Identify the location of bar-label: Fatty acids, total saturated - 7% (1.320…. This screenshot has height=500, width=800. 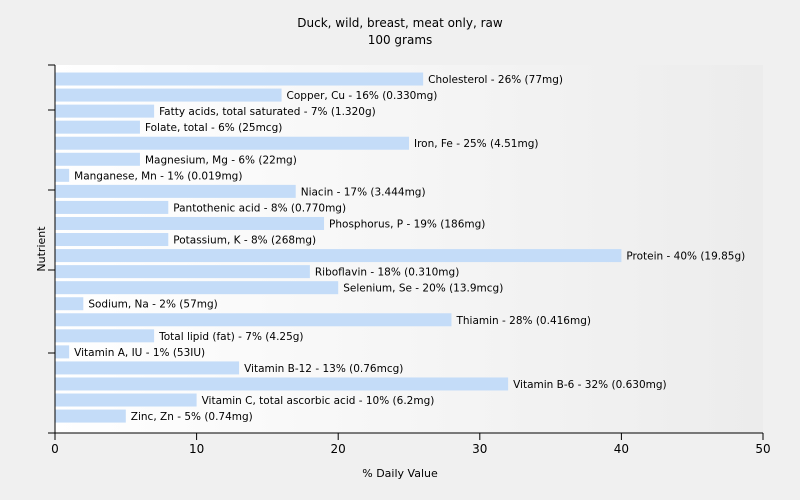
(267, 112).